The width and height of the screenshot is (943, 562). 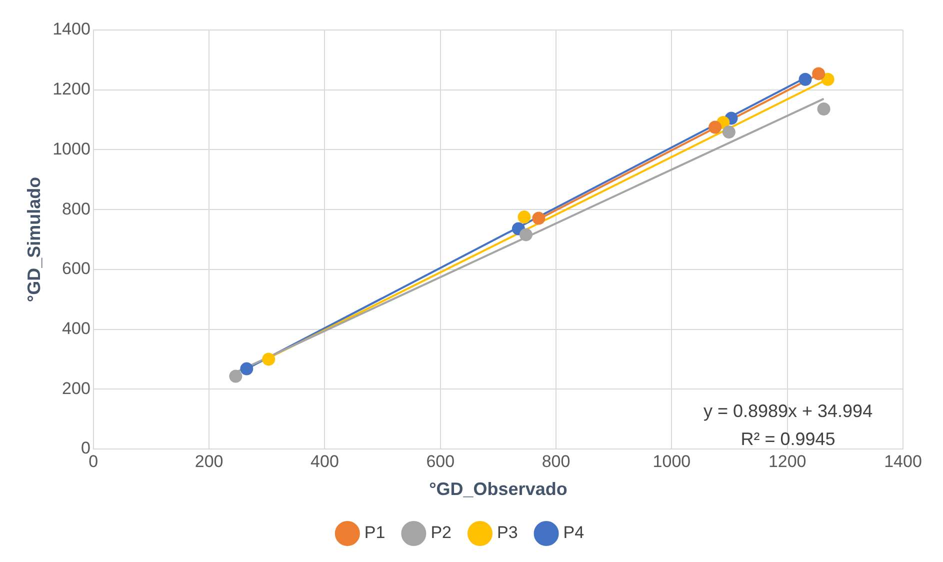 I want to click on legend-label: P2, so click(x=441, y=532).